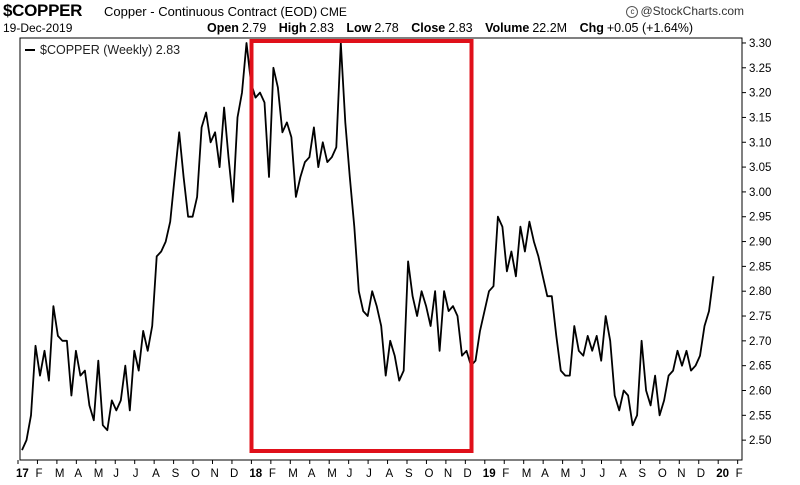 The width and height of the screenshot is (800, 485). I want to click on y-tick-label: 2.90, so click(760, 243).